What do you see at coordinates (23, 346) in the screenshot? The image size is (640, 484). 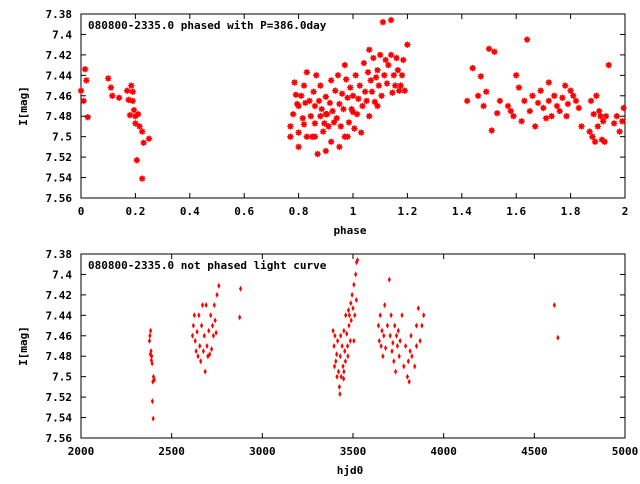 I see `unphased-y-axis-label: I[mag]` at bounding box center [23, 346].